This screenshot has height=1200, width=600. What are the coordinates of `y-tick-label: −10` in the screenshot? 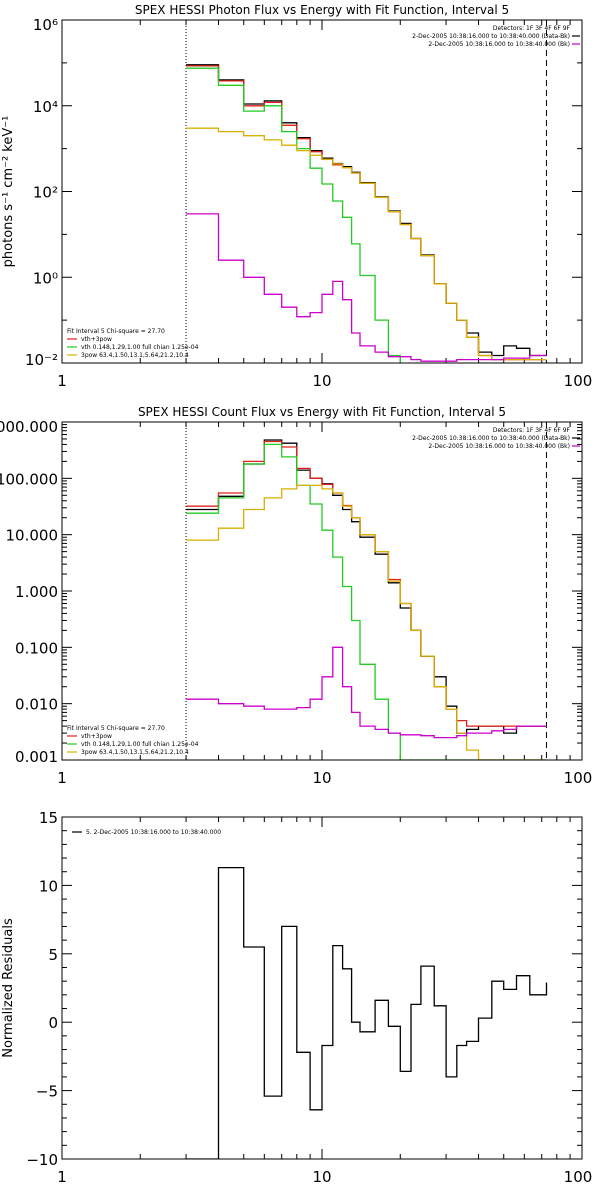 It's located at (42, 1160).